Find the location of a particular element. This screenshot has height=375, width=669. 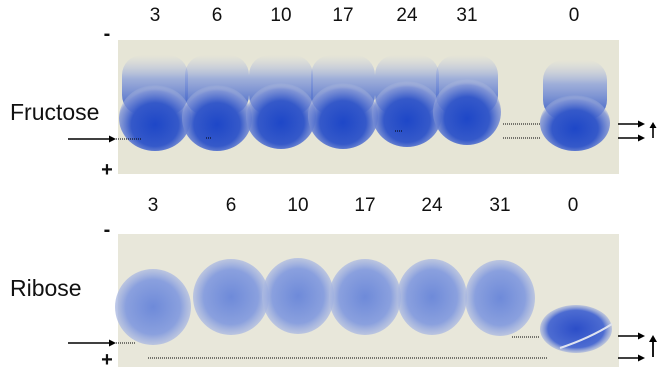

sugar-label: Fructose is located at coordinates (55, 112).